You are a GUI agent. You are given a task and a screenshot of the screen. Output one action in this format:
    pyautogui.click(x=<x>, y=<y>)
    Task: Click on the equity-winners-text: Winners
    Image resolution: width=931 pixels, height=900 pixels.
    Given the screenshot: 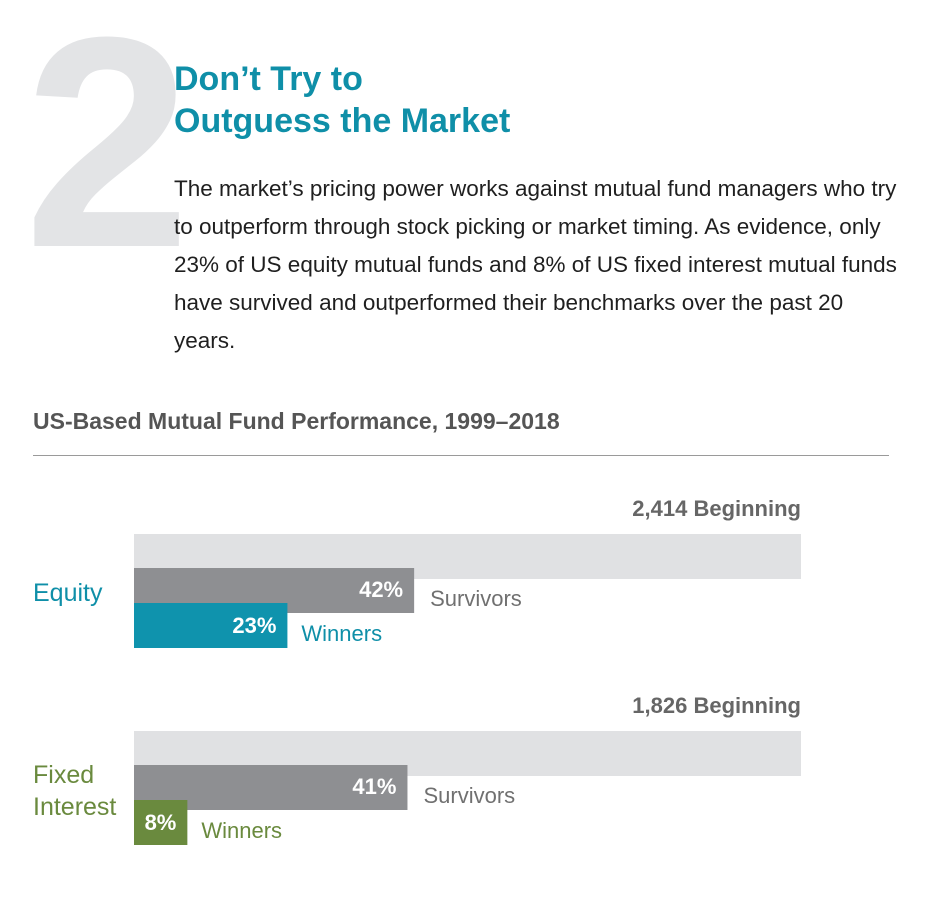 What is the action you would take?
    pyautogui.click(x=341, y=633)
    